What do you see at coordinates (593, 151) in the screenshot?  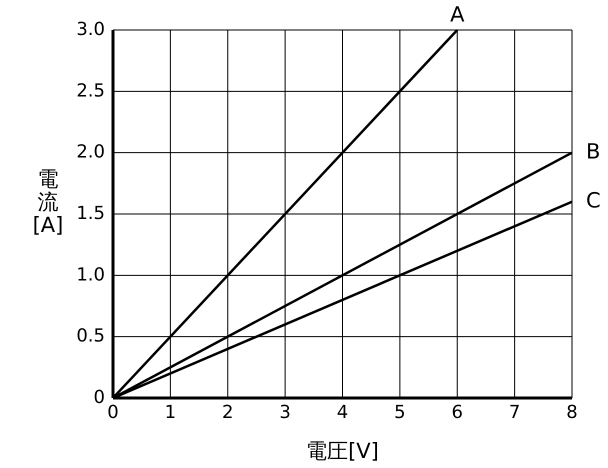 I see `series-label: B` at bounding box center [593, 151].